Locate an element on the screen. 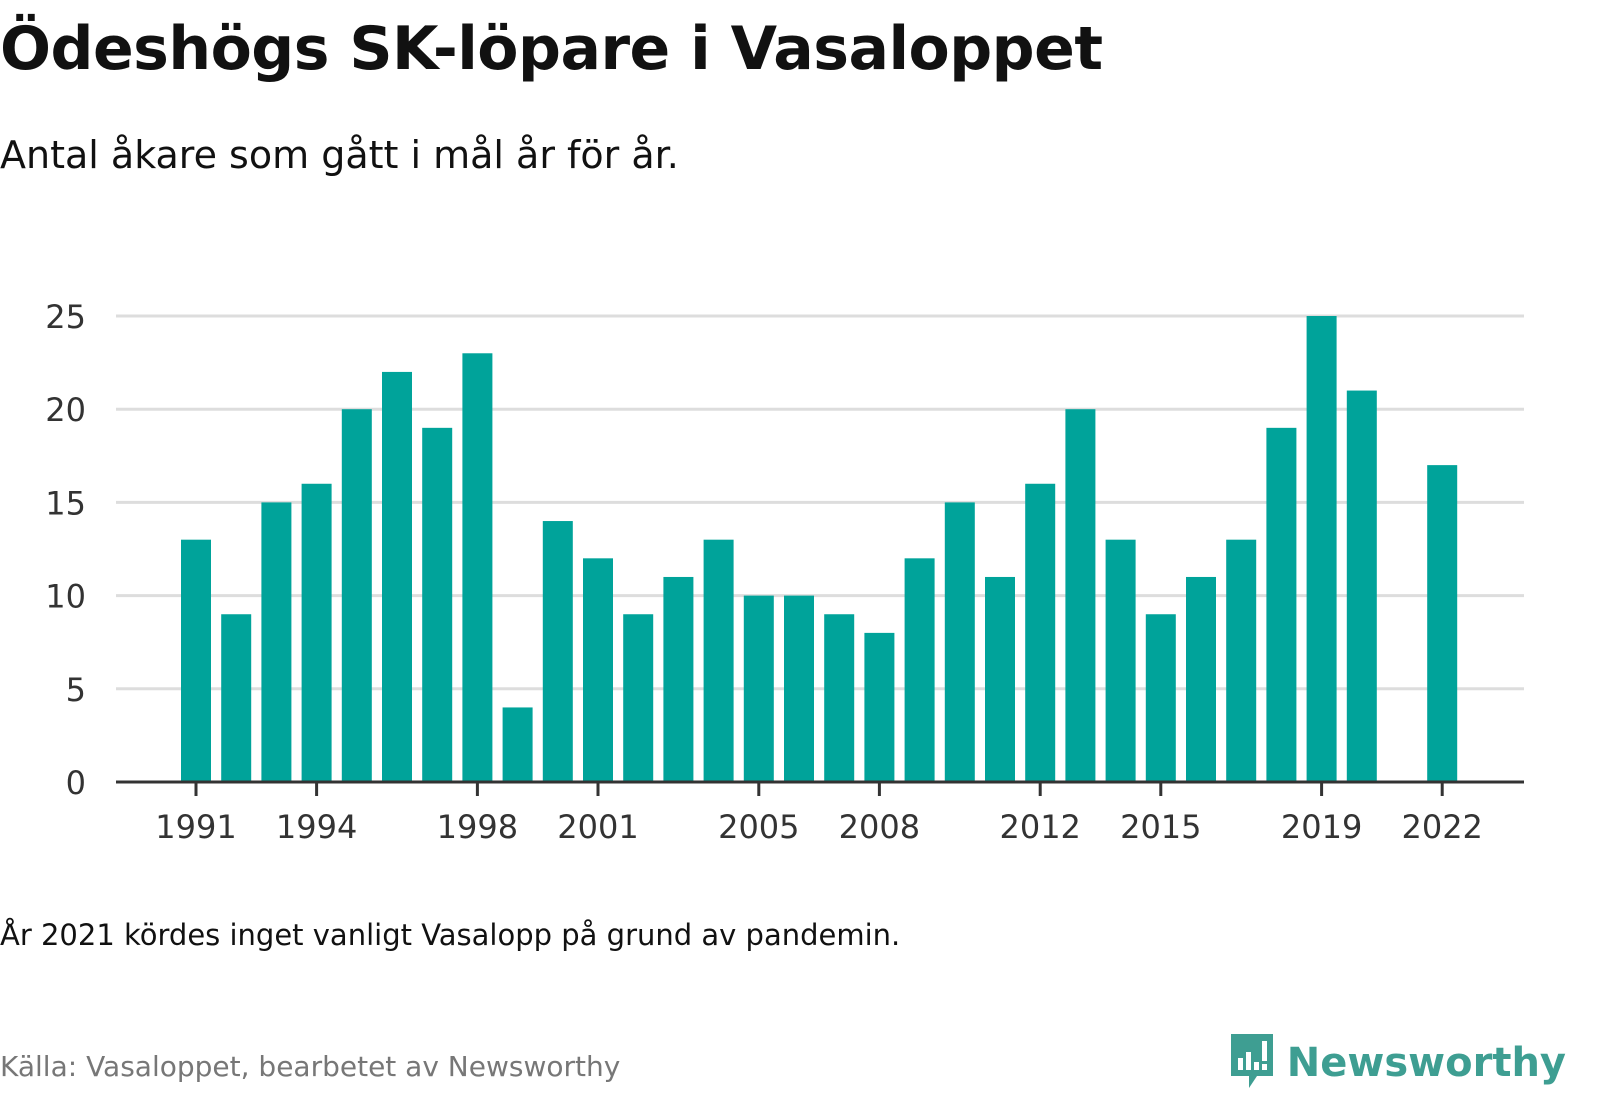 Image resolution: width=1600 pixels, height=1100 pixels. x-tick-label: 2001 is located at coordinates (597, 827).